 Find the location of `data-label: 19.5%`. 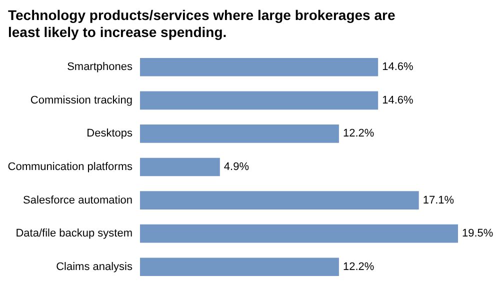

data-label: 19.5% is located at coordinates (478, 234).